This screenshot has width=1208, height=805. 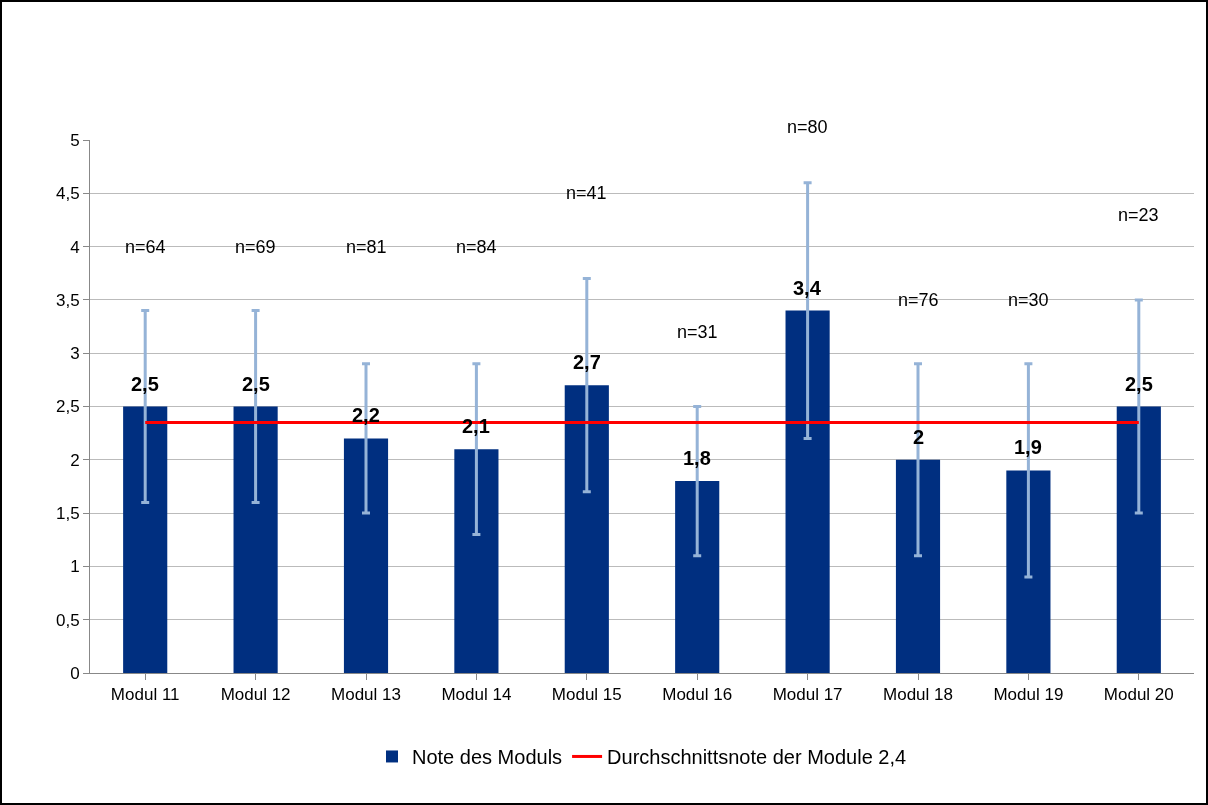 I want to click on x-tick-label: Modul 15, so click(x=586, y=695).